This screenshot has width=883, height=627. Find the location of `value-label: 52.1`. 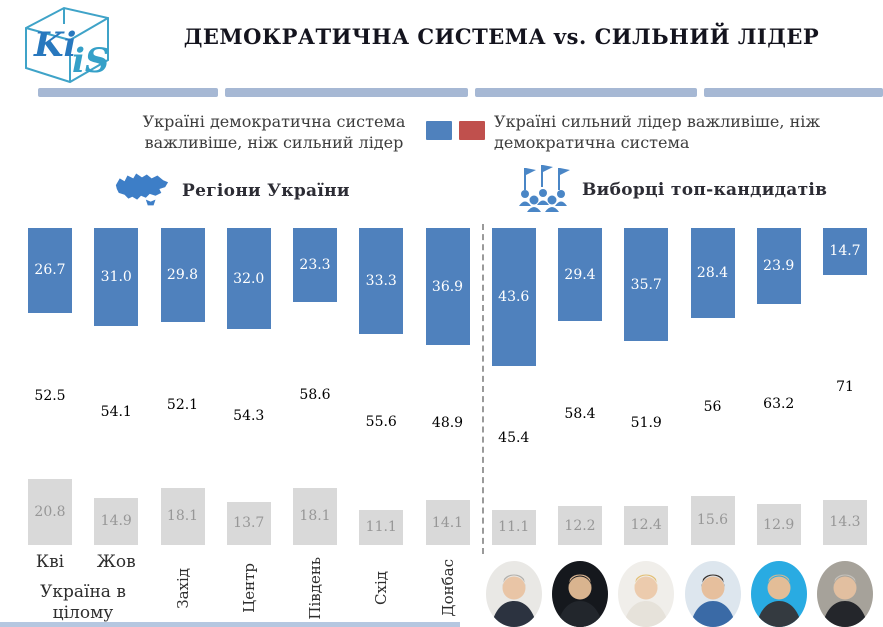

value-label: 52.1 is located at coordinates (182, 405).